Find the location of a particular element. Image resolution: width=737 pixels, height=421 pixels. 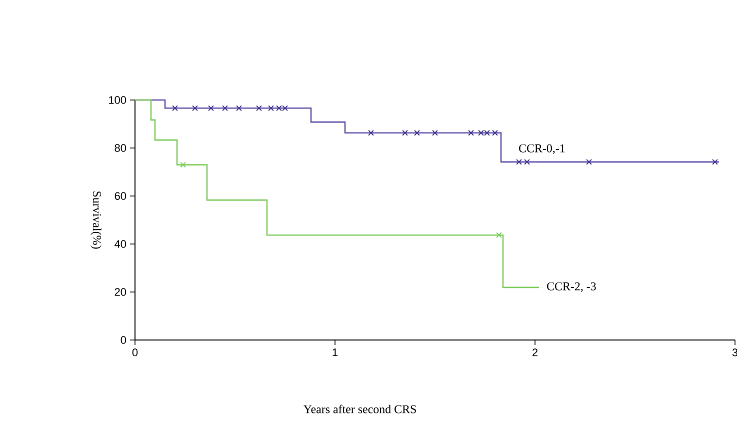

y-tick-label: 20 is located at coordinates (120, 292).